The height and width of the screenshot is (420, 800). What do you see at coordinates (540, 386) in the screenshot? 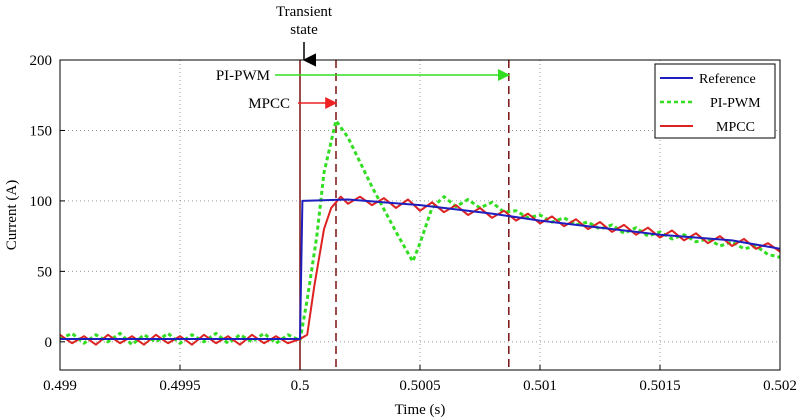
I see `x-tick-label: 0.501` at bounding box center [540, 386].